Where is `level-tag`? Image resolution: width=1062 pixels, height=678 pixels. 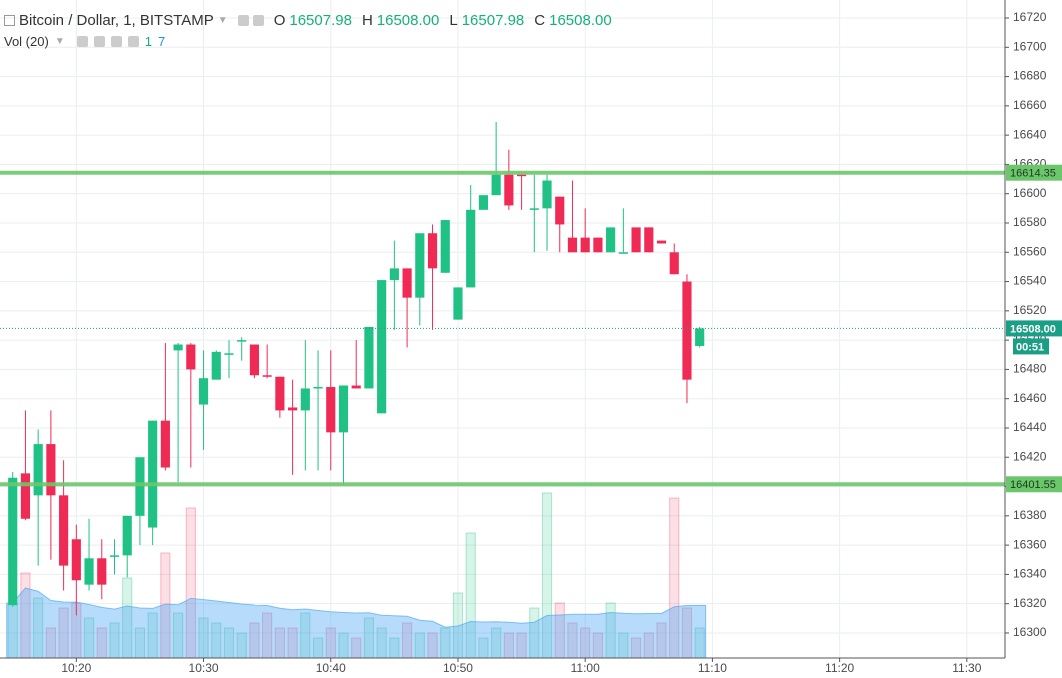 level-tag is located at coordinates (1034, 484).